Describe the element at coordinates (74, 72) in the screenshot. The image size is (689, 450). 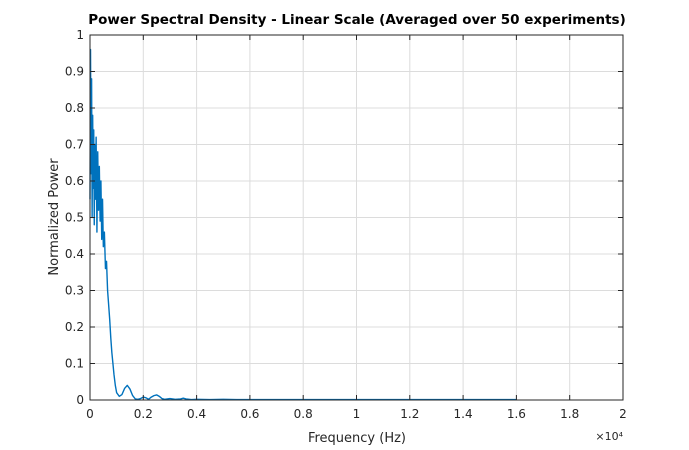
I see `y-tick-label: 0.9` at that location.